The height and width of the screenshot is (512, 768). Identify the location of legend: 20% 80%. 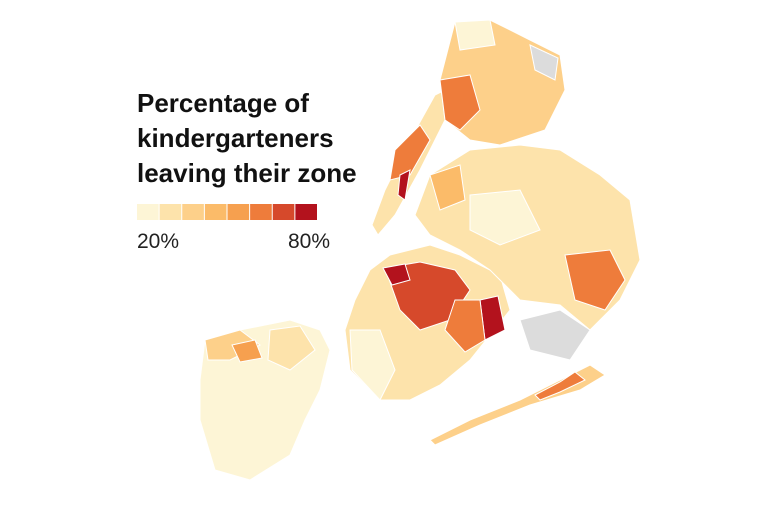
(233, 228).